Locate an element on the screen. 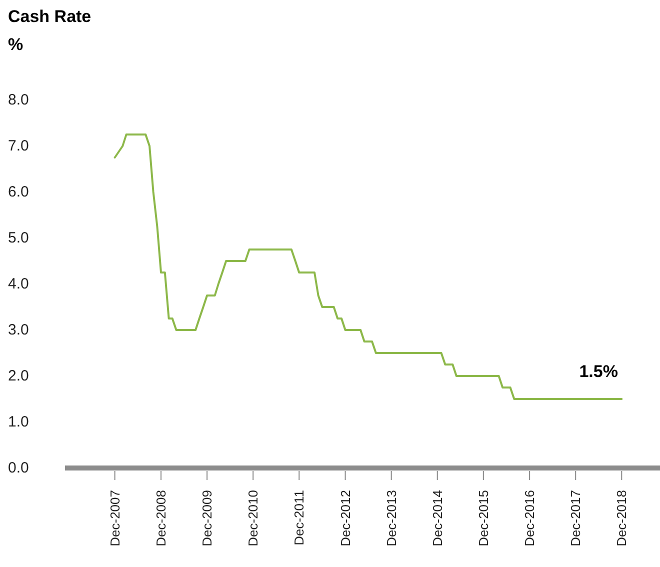  y-tick-label: 0.0 is located at coordinates (18, 468).